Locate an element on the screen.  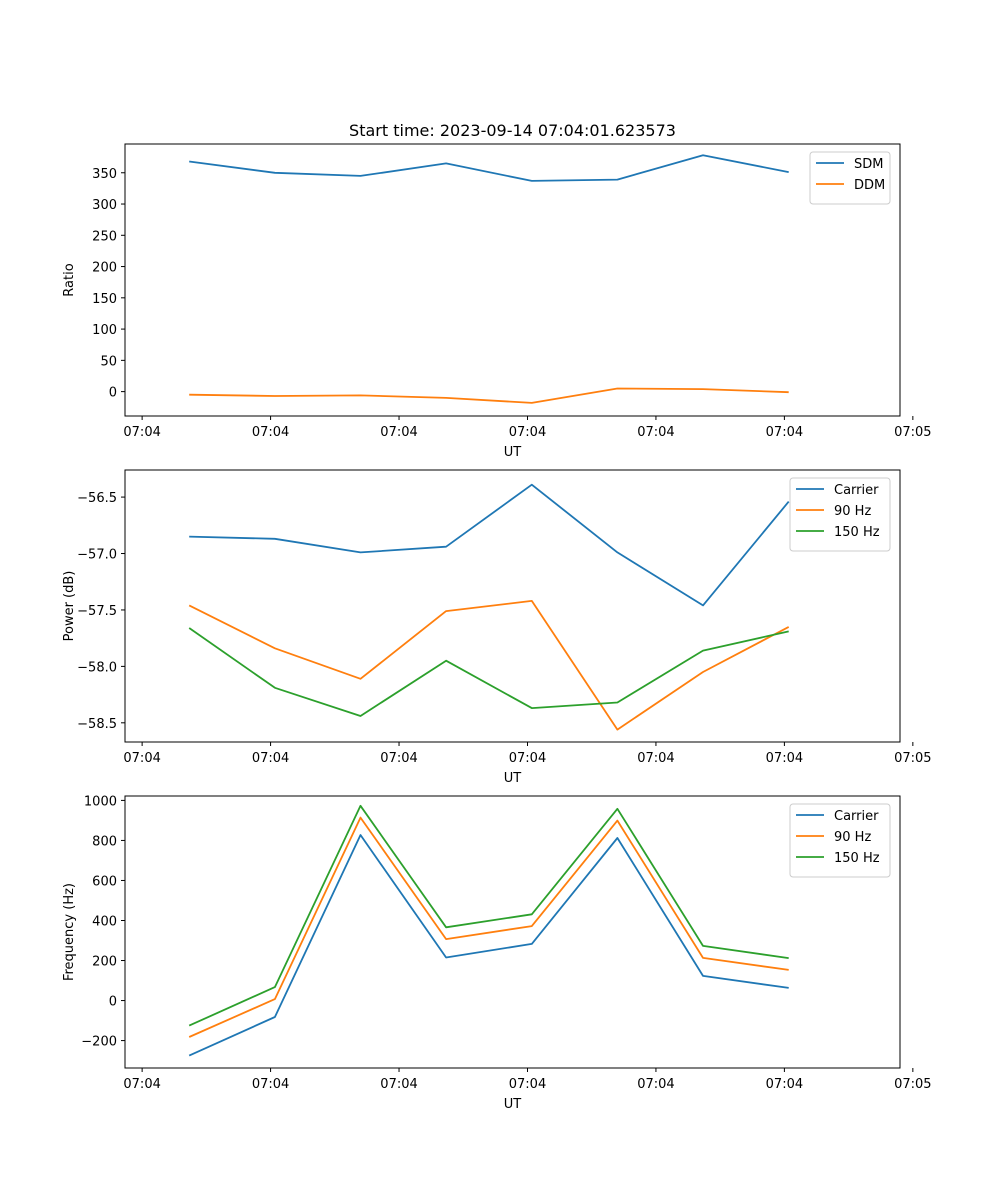
y-tick-label: 250 is located at coordinates (104, 236).